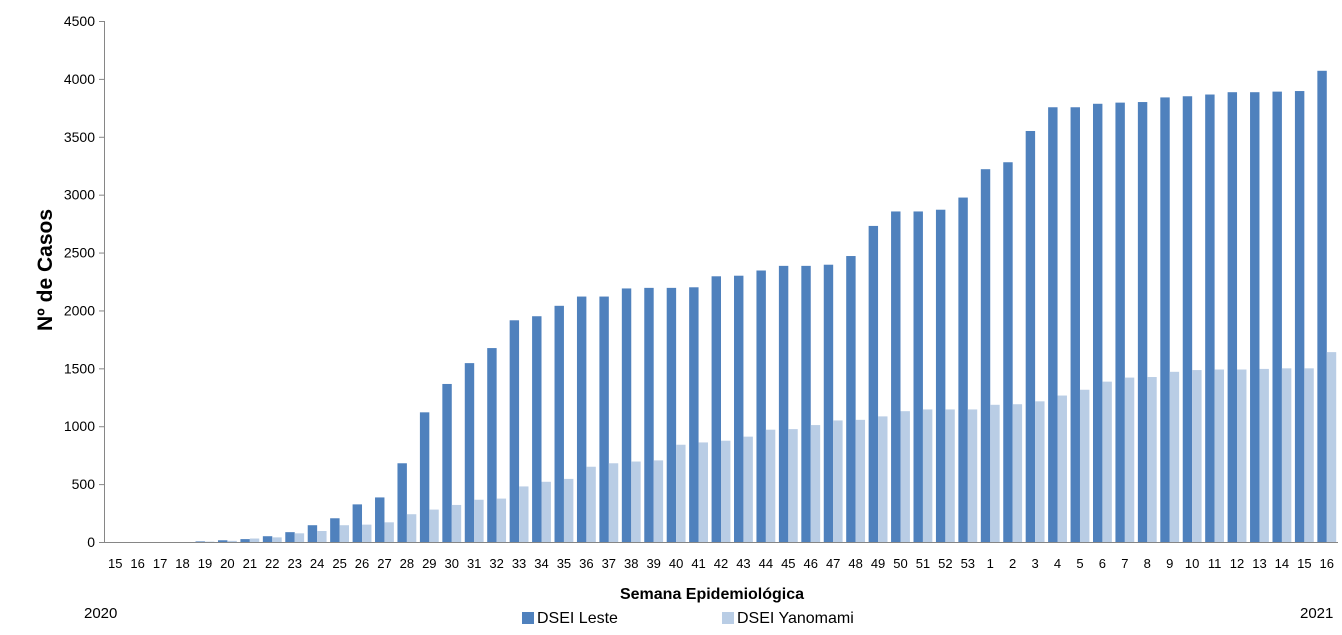  What do you see at coordinates (577, 618) in the screenshot?
I see `legend-label-dsei-leste: DSEI Leste` at bounding box center [577, 618].